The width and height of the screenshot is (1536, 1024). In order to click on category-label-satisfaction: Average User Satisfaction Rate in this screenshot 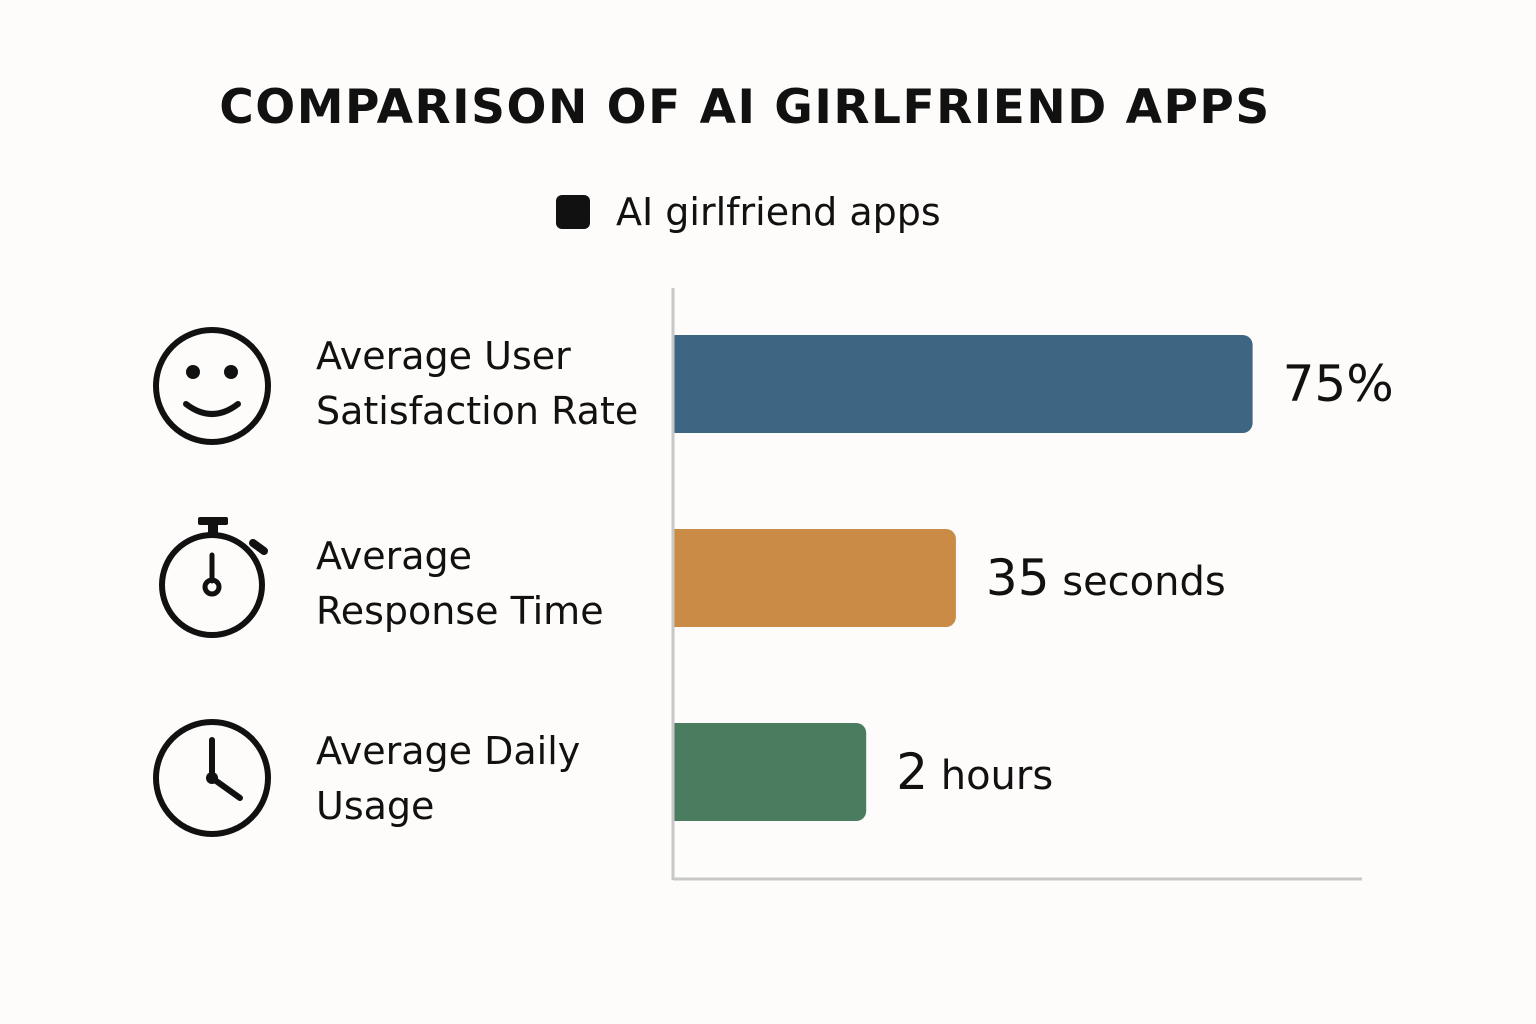, I will do `click(488, 384)`.